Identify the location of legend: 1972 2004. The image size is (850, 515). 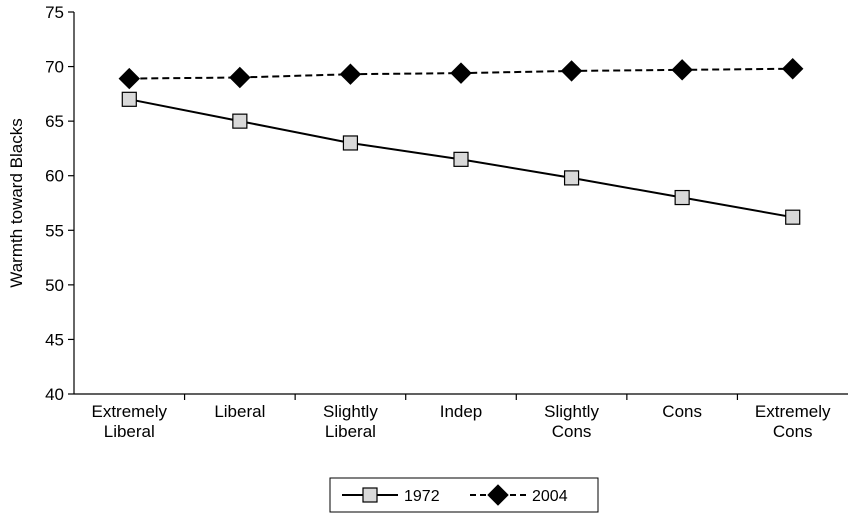
(464, 495).